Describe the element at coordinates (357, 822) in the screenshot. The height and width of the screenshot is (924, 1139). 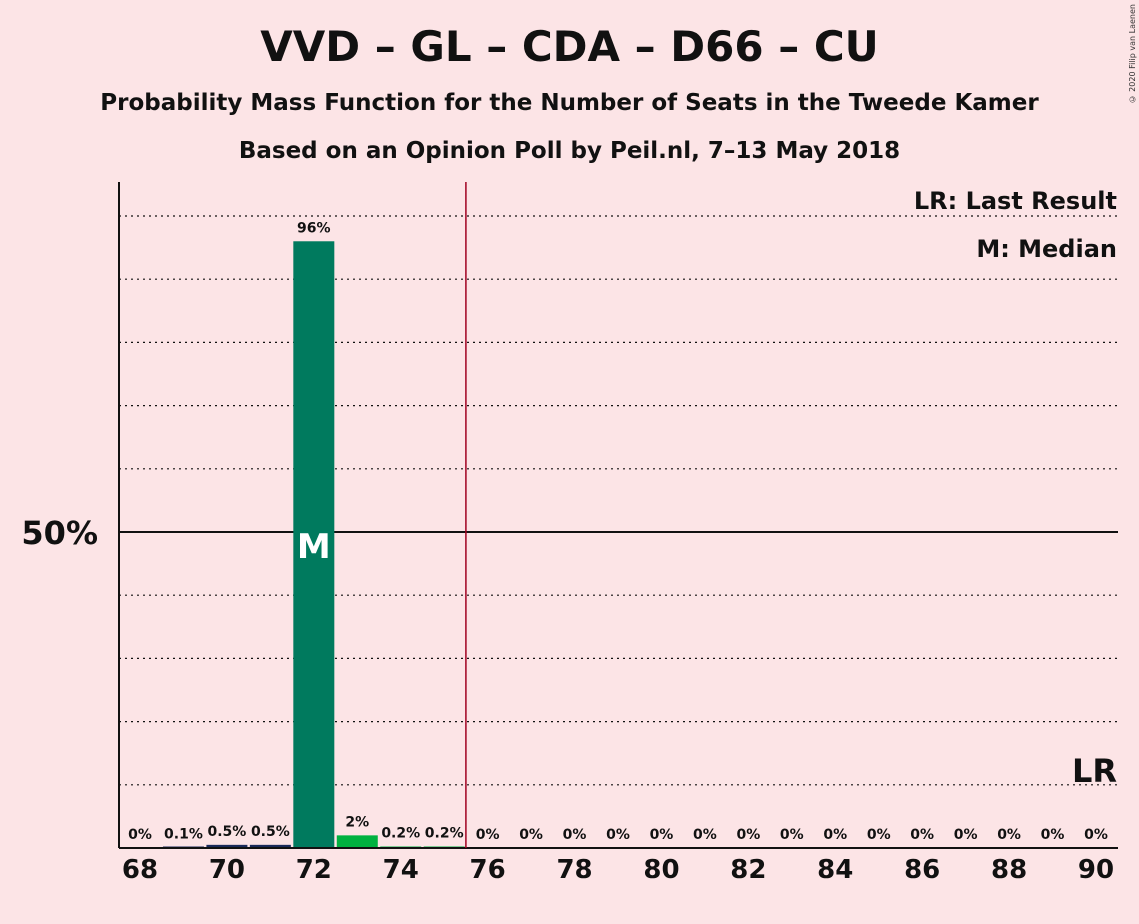
I see `bar-label-73: 2%` at that location.